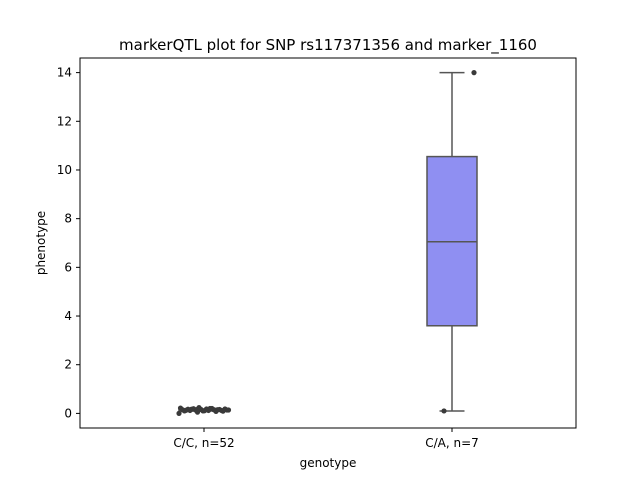  I want to click on y-tick-label: 8, so click(68, 219).